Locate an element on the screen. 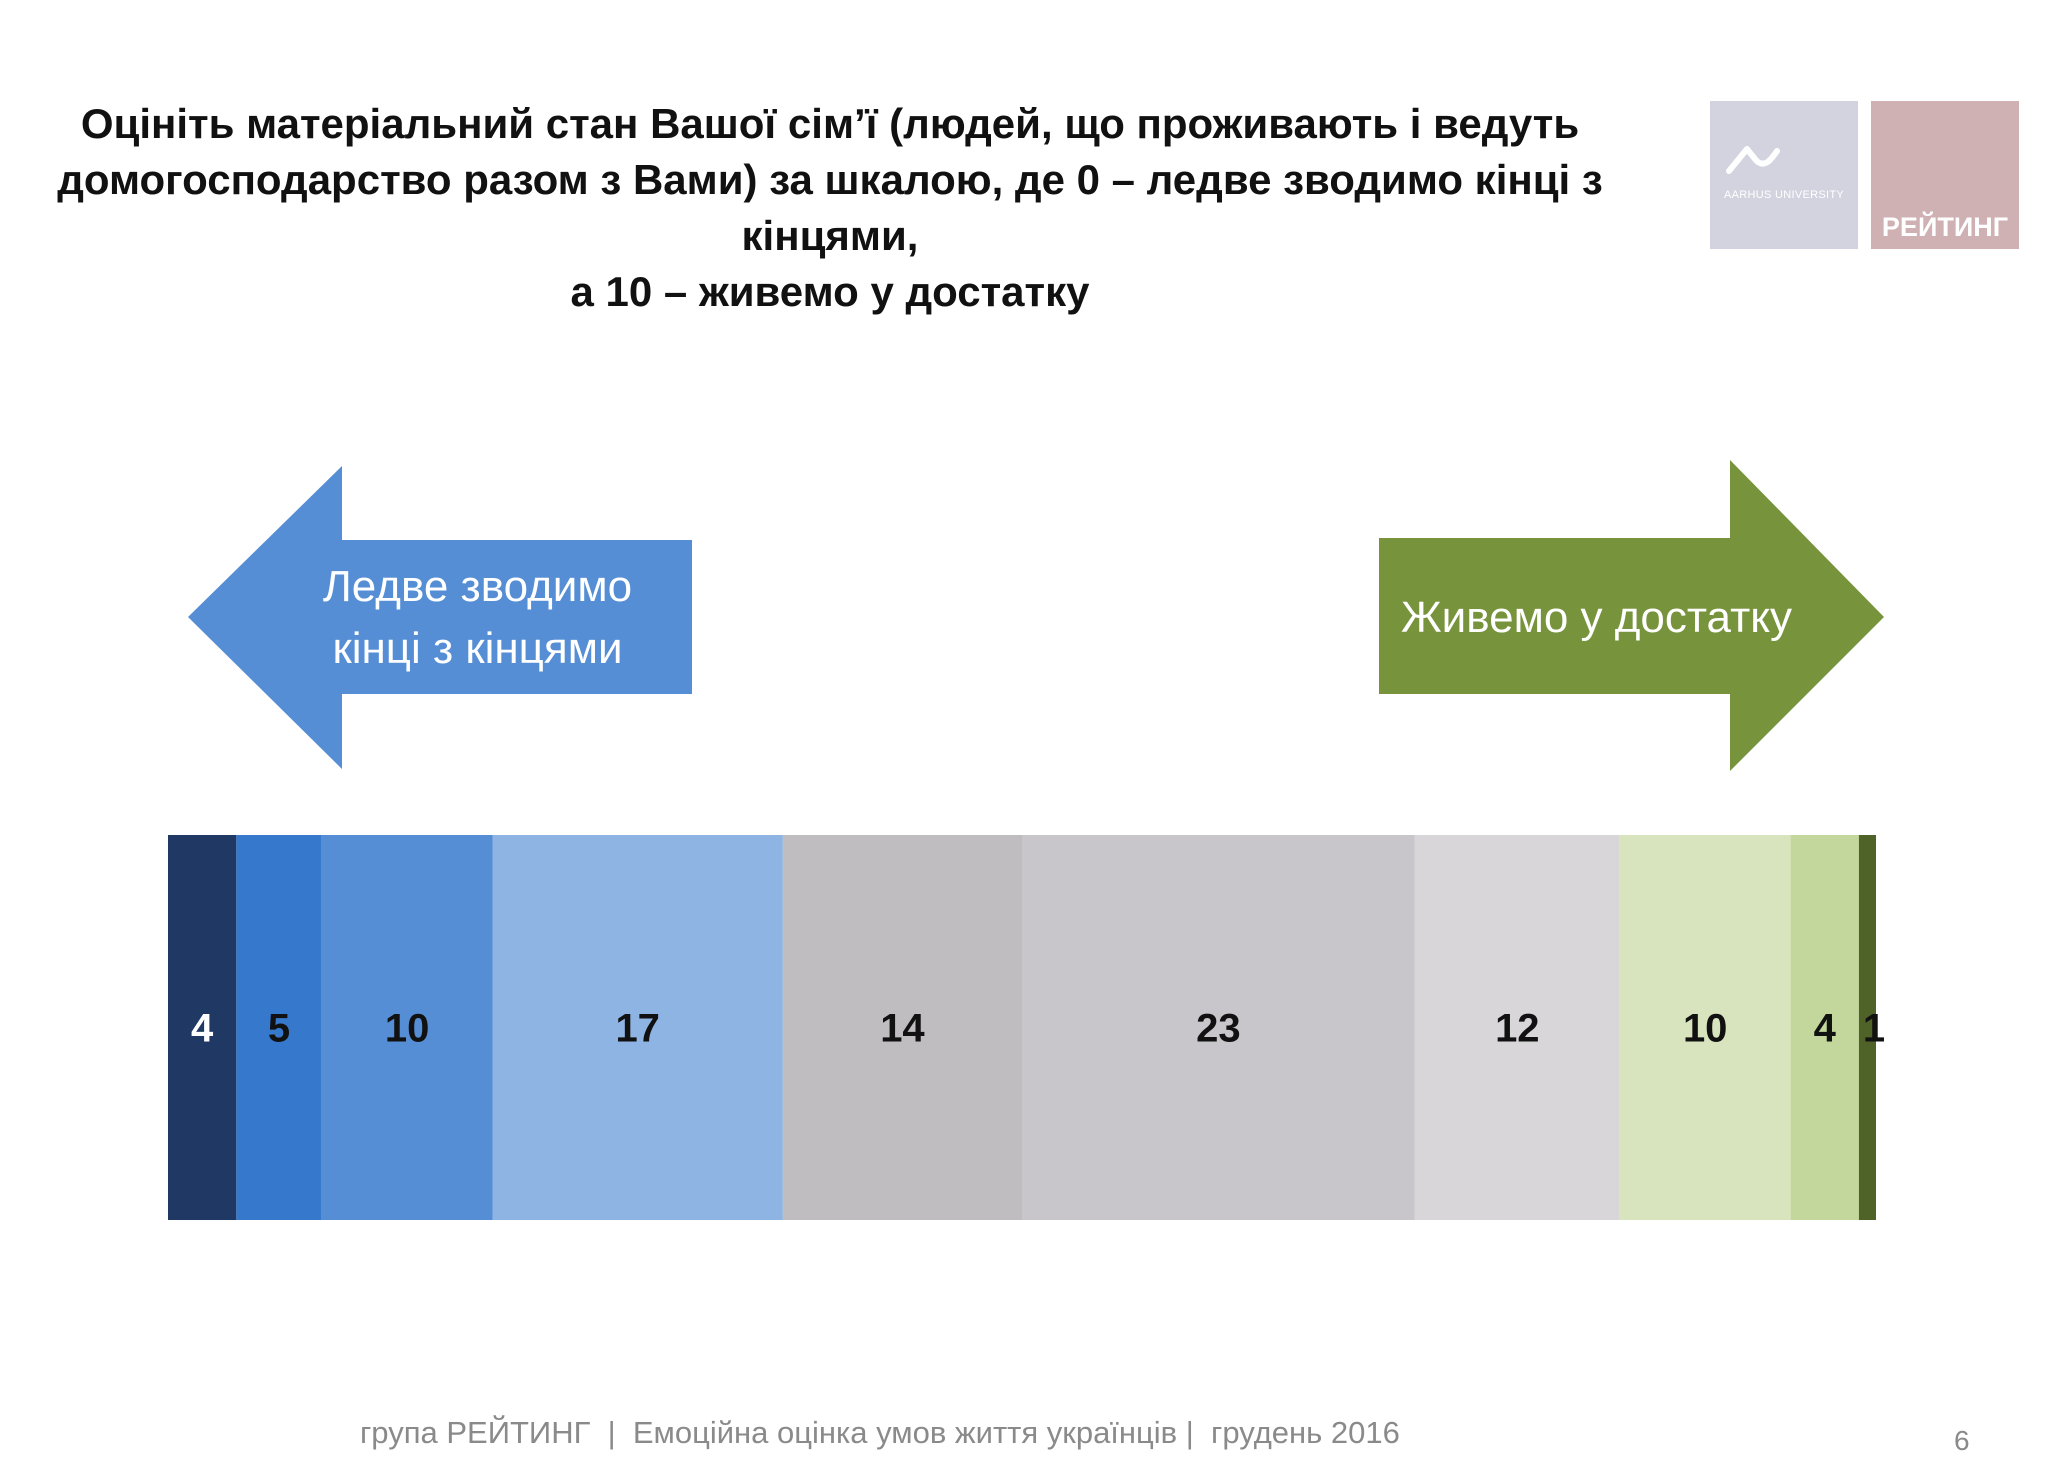 Image resolution: width=2048 pixels, height=1463 pixels. aarhus-logo-text: AARHUS UNIVERSITY is located at coordinates (1783, 195).